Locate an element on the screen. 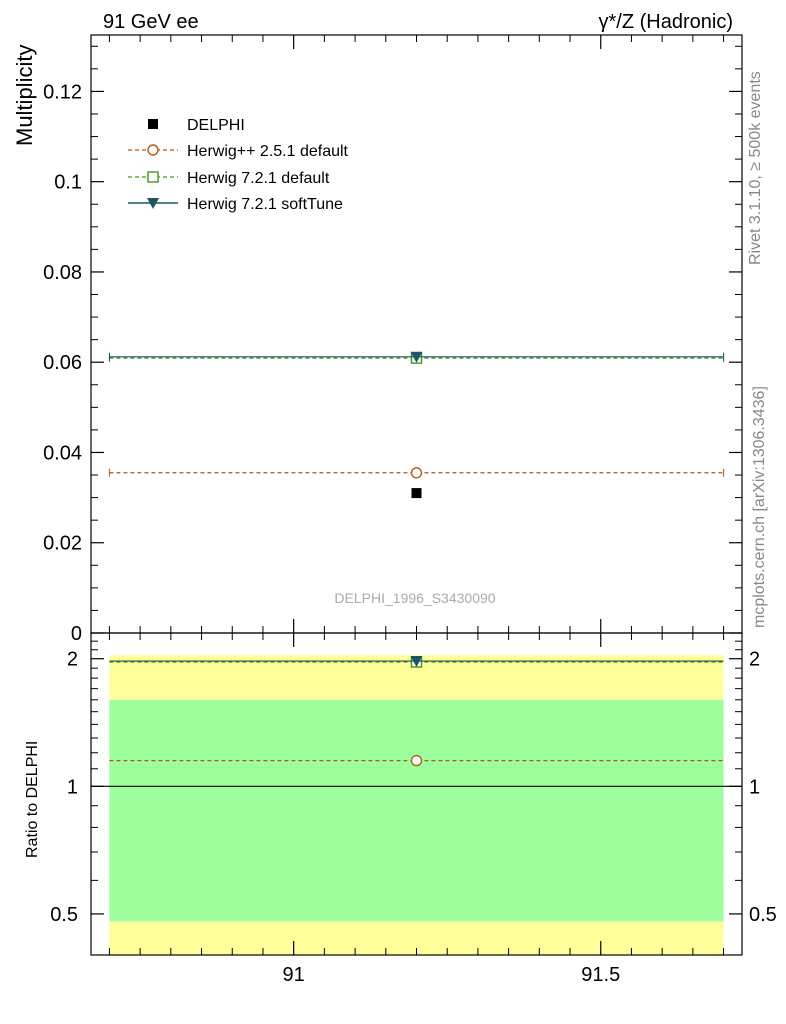  legend-entry-herwig721: Herwig 7.2.1 default is located at coordinates (229, 178).